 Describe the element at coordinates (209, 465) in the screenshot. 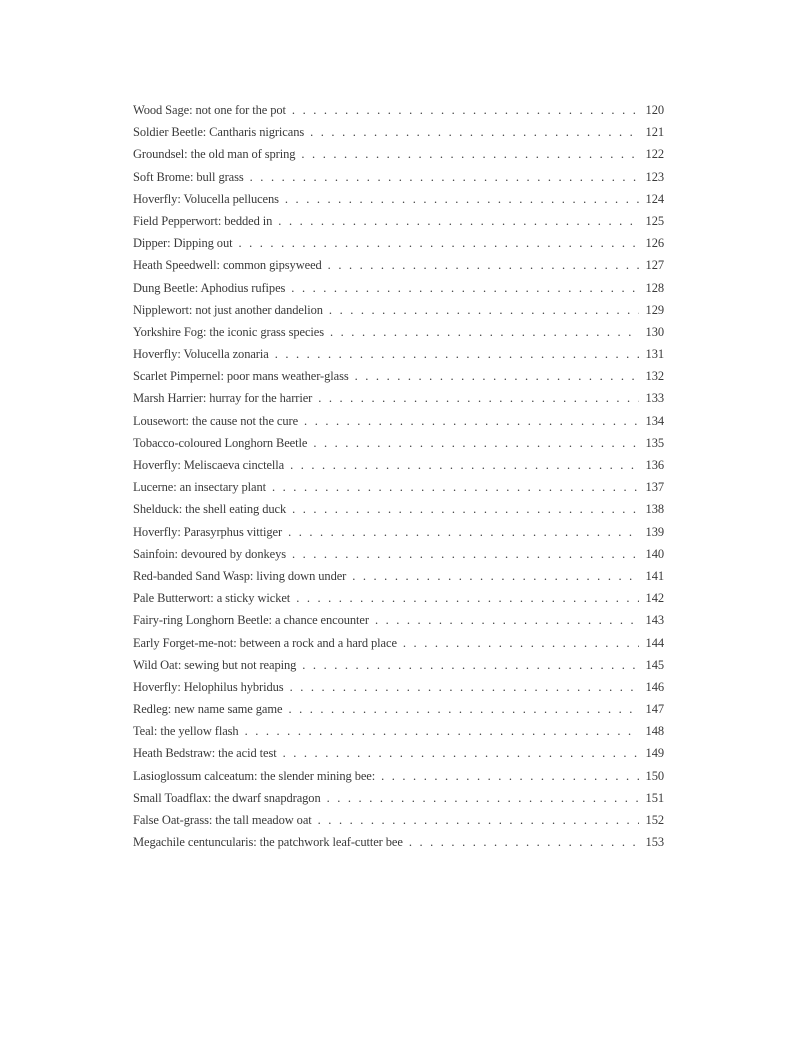

I see `toc-entry-title: Hoverfly: Meliscaeva cinctella` at that location.